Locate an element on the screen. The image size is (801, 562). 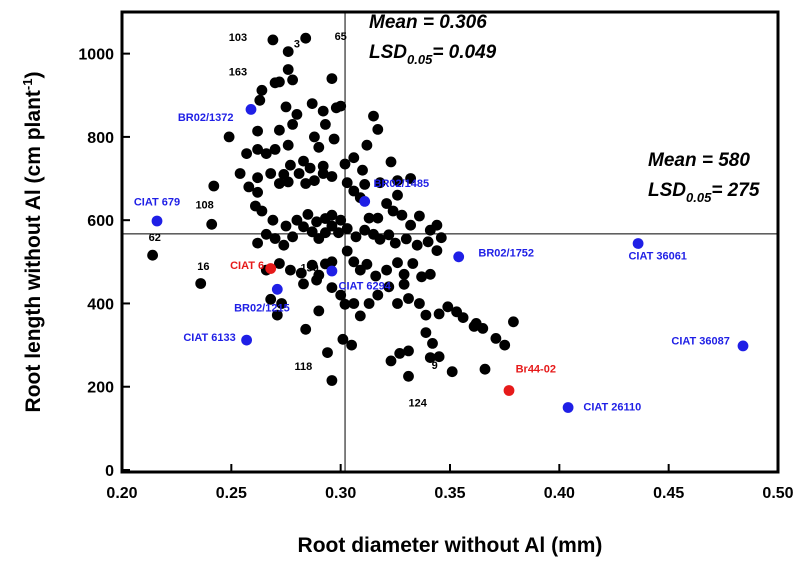
point-label: CIAT 679 is located at coordinates (157, 203).